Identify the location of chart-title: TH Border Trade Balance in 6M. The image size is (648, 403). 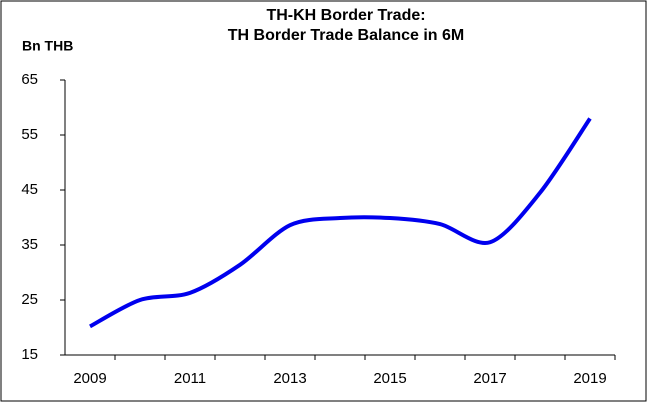
(346, 35).